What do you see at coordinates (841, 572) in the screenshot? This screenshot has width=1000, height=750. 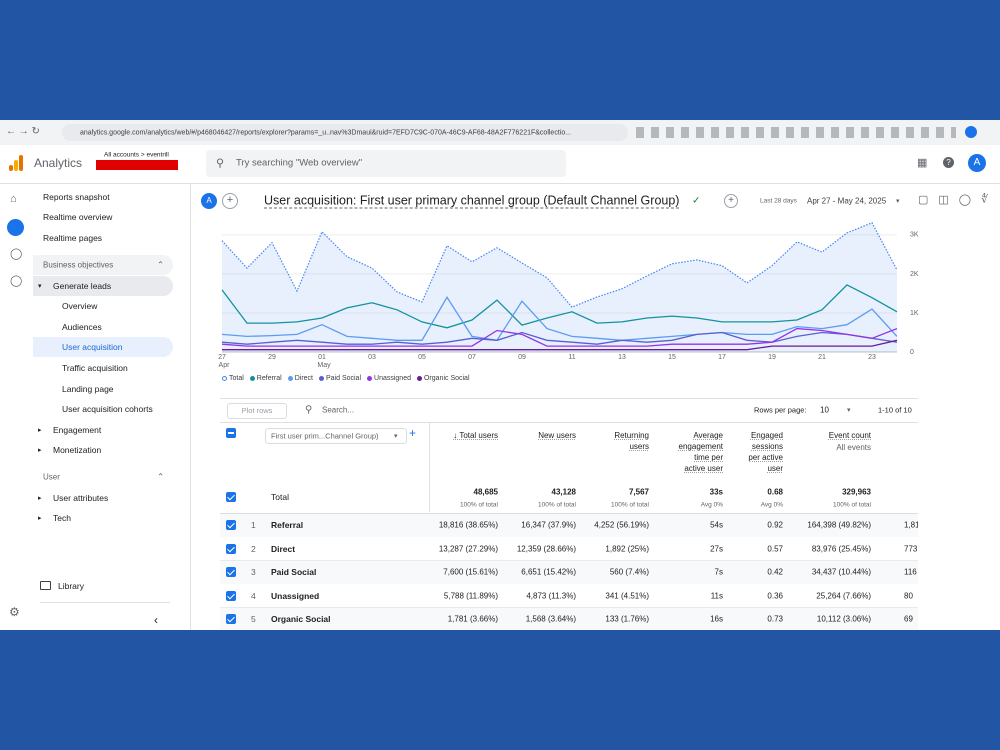 I see `cell: 34,437 (10.44%)` at bounding box center [841, 572].